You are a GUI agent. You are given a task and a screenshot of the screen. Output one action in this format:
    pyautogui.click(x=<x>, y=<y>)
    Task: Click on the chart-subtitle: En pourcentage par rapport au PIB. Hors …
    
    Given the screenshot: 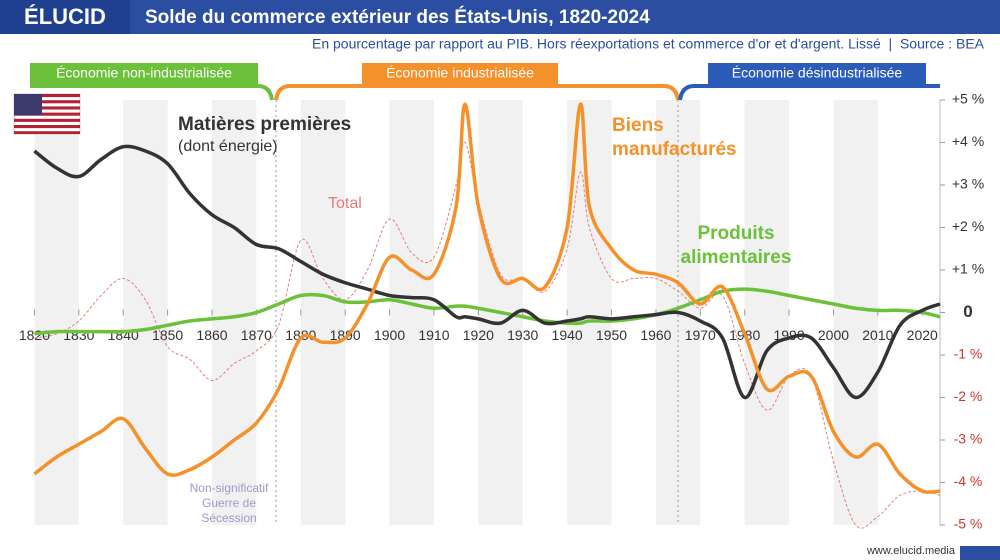 What is the action you would take?
    pyautogui.click(x=648, y=44)
    